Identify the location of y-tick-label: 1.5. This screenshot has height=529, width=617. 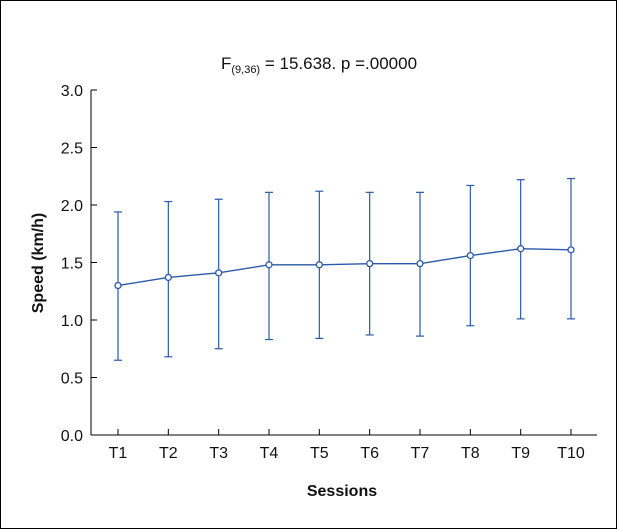
(72, 264).